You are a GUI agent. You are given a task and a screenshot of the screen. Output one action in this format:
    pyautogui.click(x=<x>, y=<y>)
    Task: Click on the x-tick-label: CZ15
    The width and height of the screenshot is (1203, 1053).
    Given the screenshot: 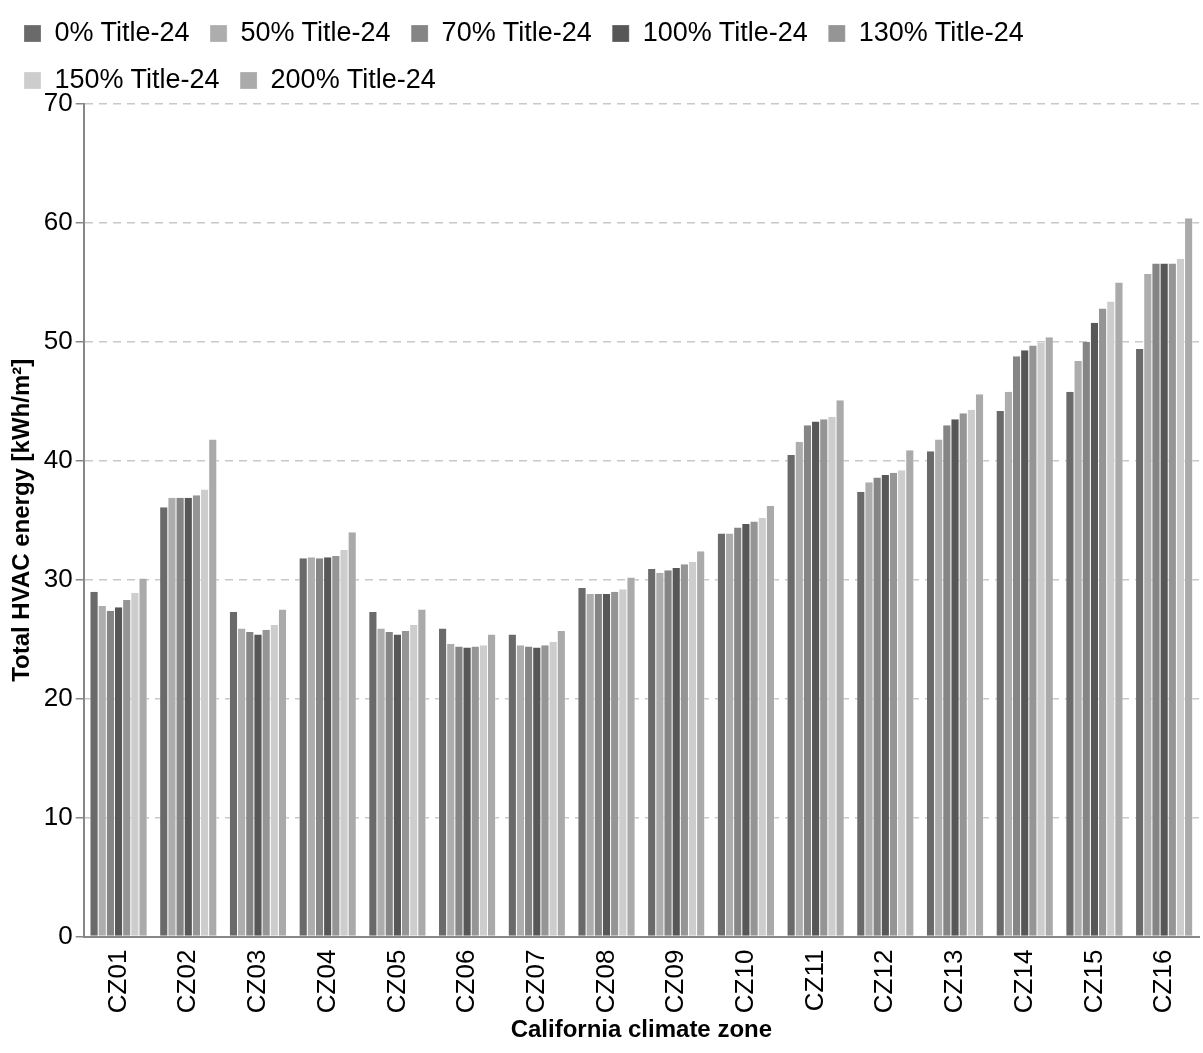 What is the action you would take?
    pyautogui.click(x=1092, y=981)
    